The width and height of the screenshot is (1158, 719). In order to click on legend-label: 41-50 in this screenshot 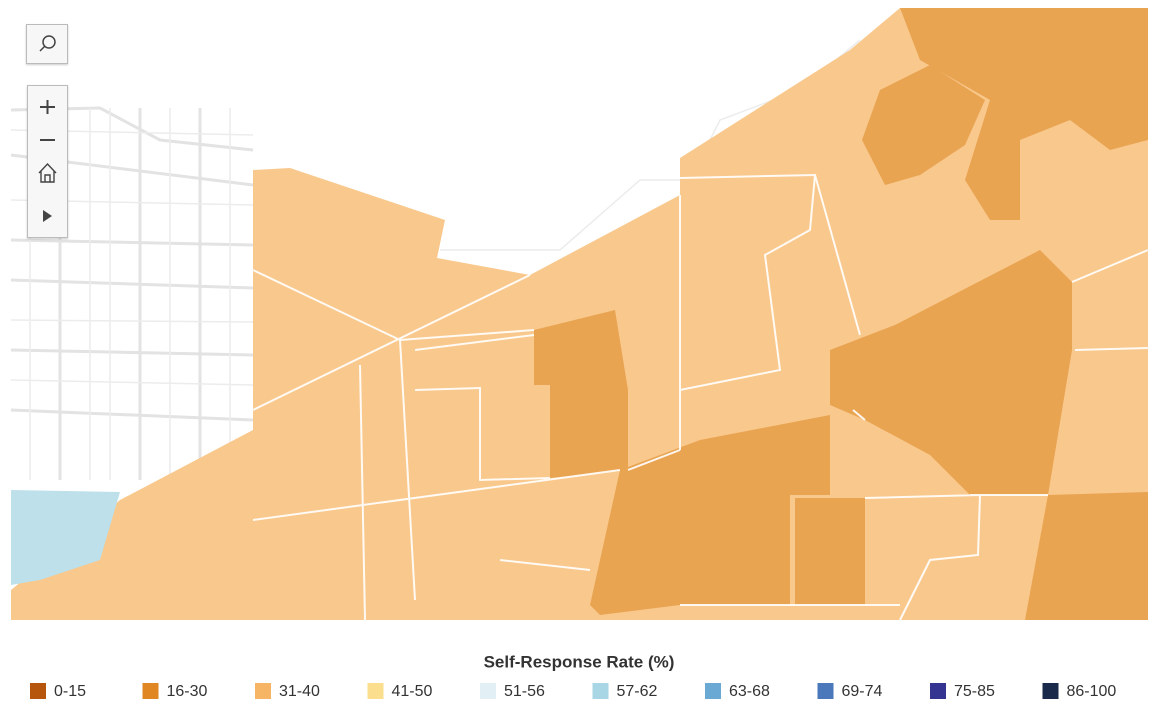, I will do `click(412, 691)`.